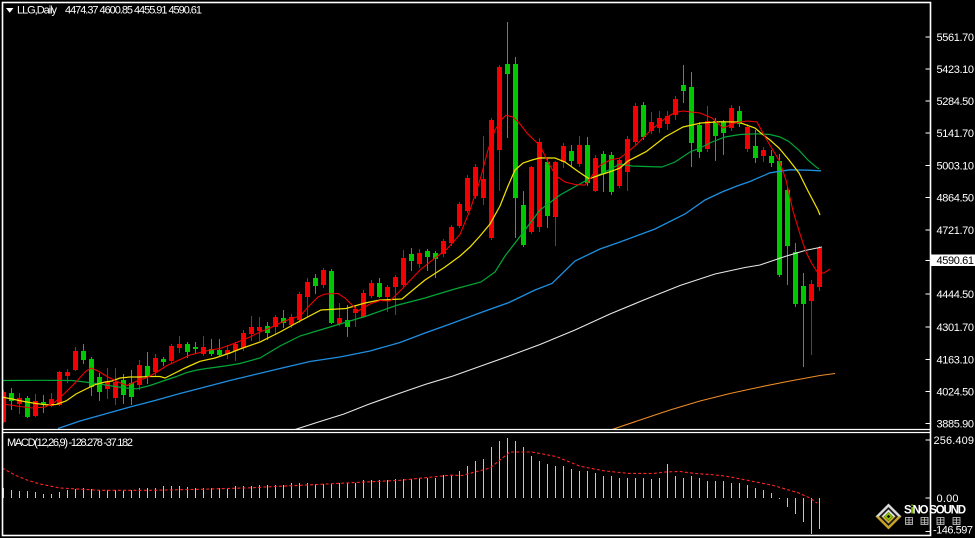 Image resolution: width=975 pixels, height=538 pixels. What do you see at coordinates (956, 134) in the screenshot?
I see `svg-text: 5141.70` at bounding box center [956, 134].